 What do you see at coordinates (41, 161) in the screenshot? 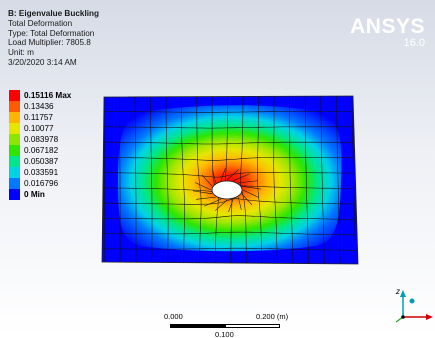
I see `legend-label: 0.050387` at bounding box center [41, 161].